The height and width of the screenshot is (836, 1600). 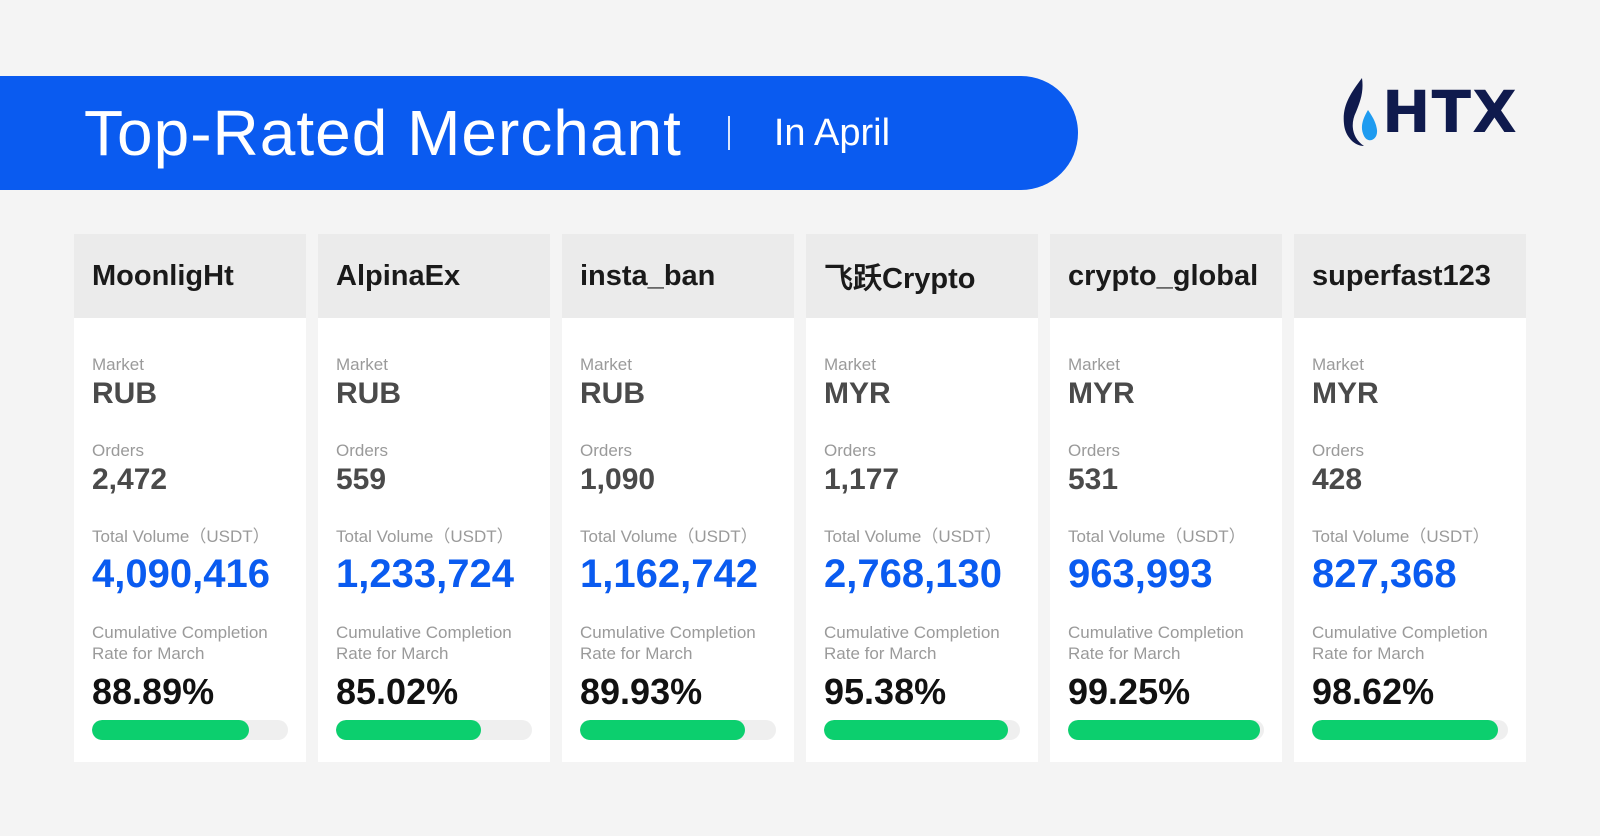 I want to click on completion-rate-value: 88.89%, so click(x=153, y=691).